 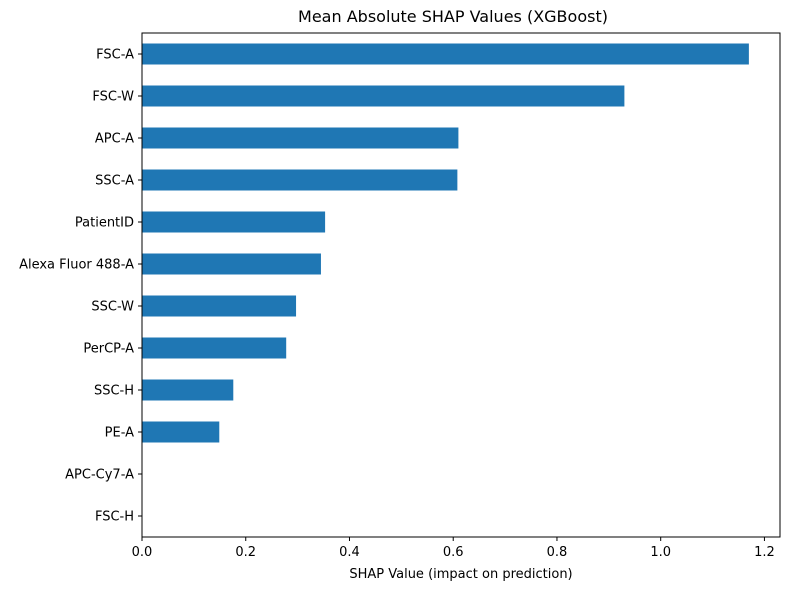 What do you see at coordinates (114, 391) in the screenshot?
I see `y-tick-label: SSC-H` at bounding box center [114, 391].